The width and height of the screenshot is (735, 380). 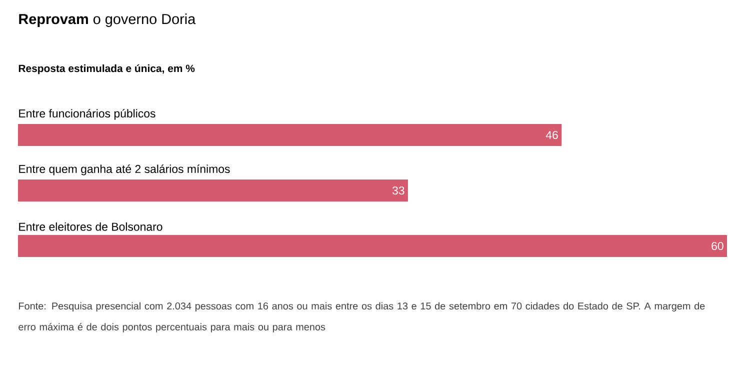 I want to click on y-tick-label: Entre quem ganha até 2 salários mínimos, so click(x=124, y=170).